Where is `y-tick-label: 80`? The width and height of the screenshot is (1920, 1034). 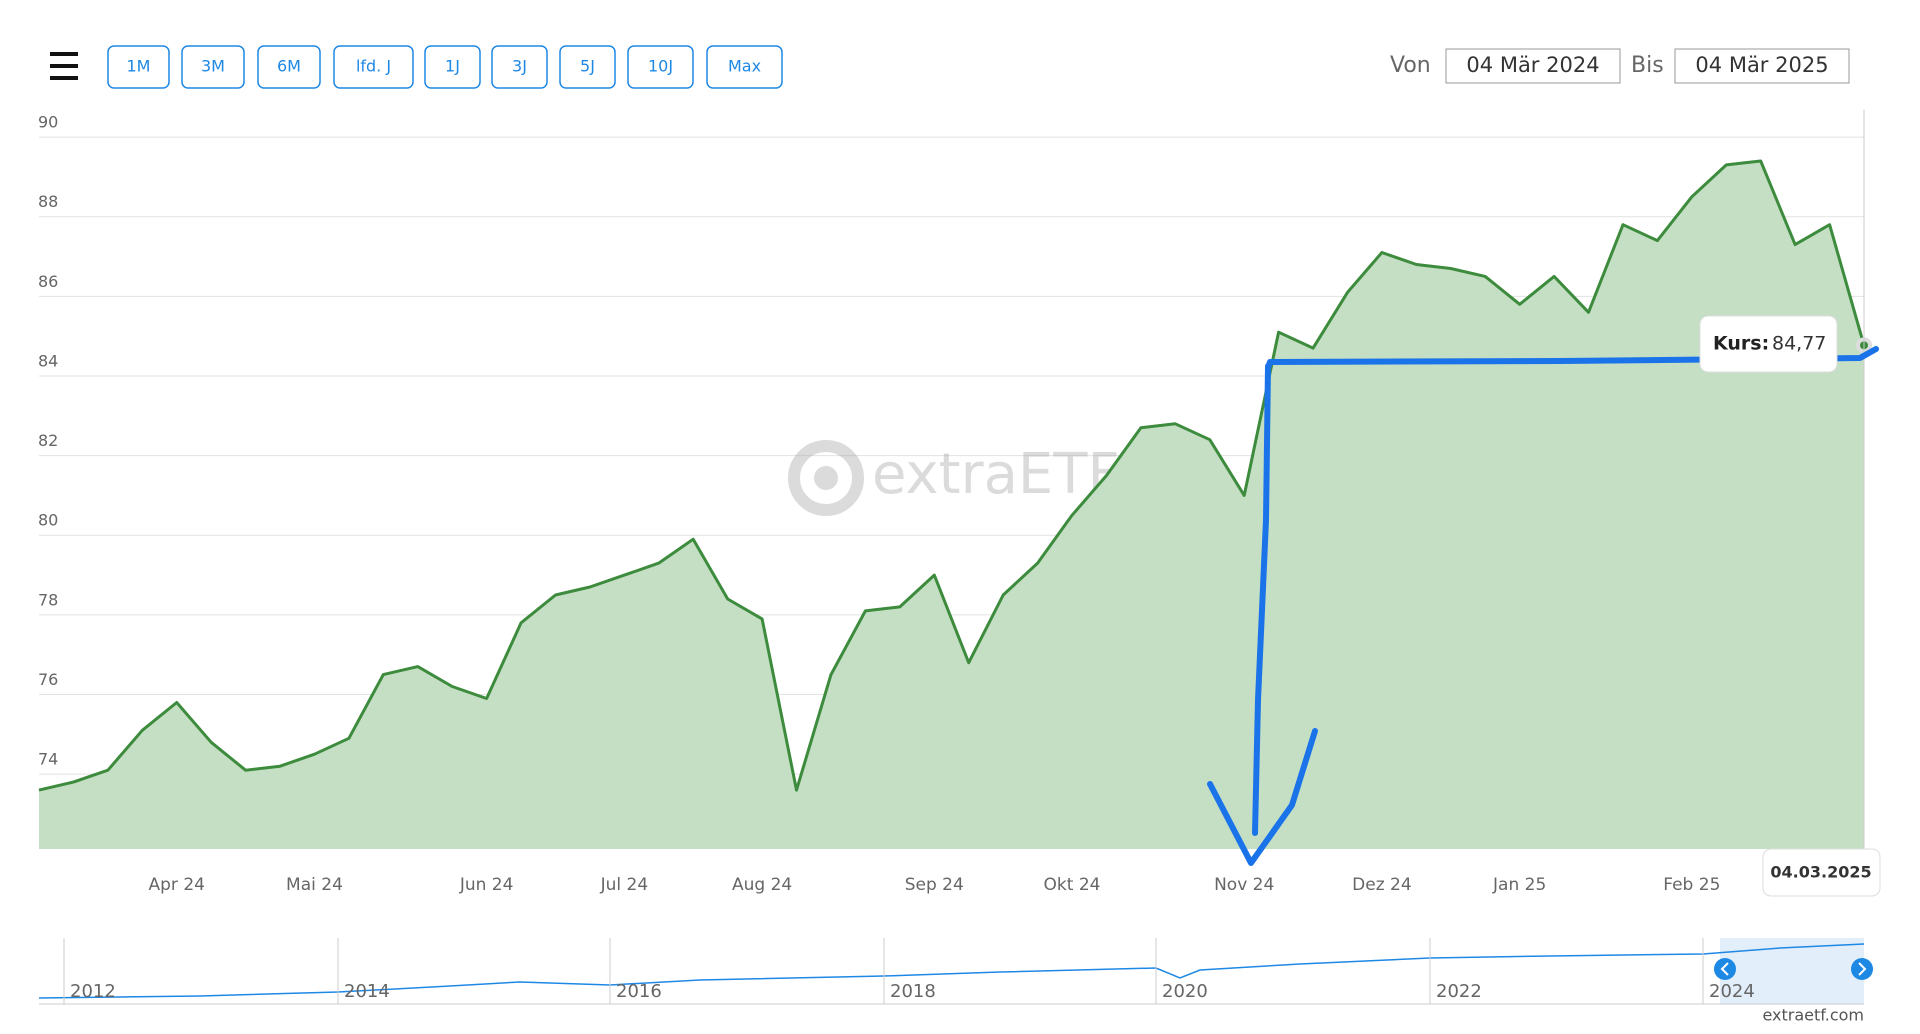
y-tick-label: 80 is located at coordinates (48, 520).